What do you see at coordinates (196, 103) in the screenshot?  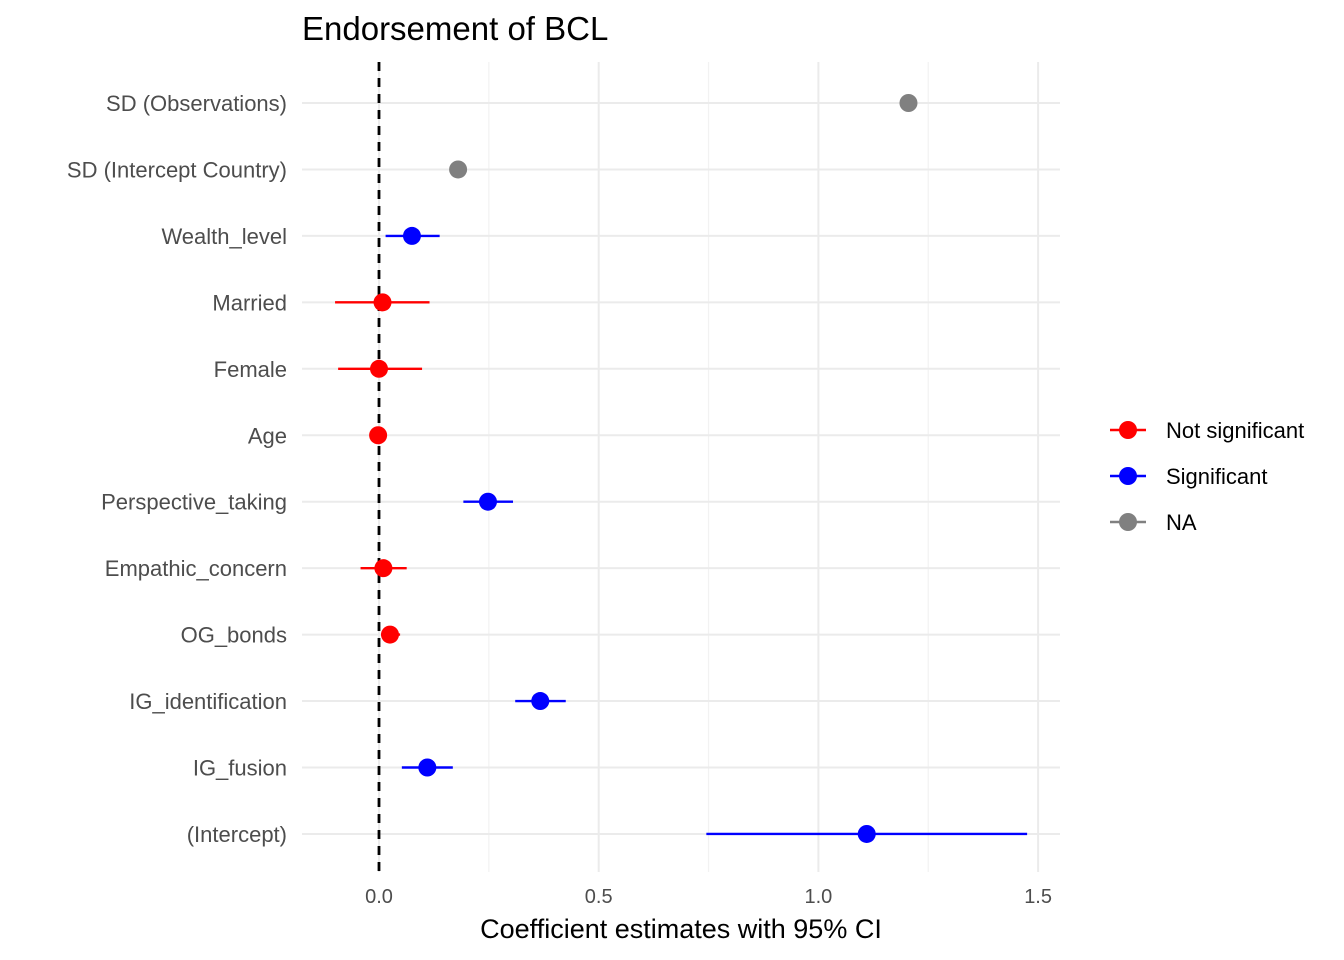 I see `y-tick-label: SD (Observations)` at bounding box center [196, 103].